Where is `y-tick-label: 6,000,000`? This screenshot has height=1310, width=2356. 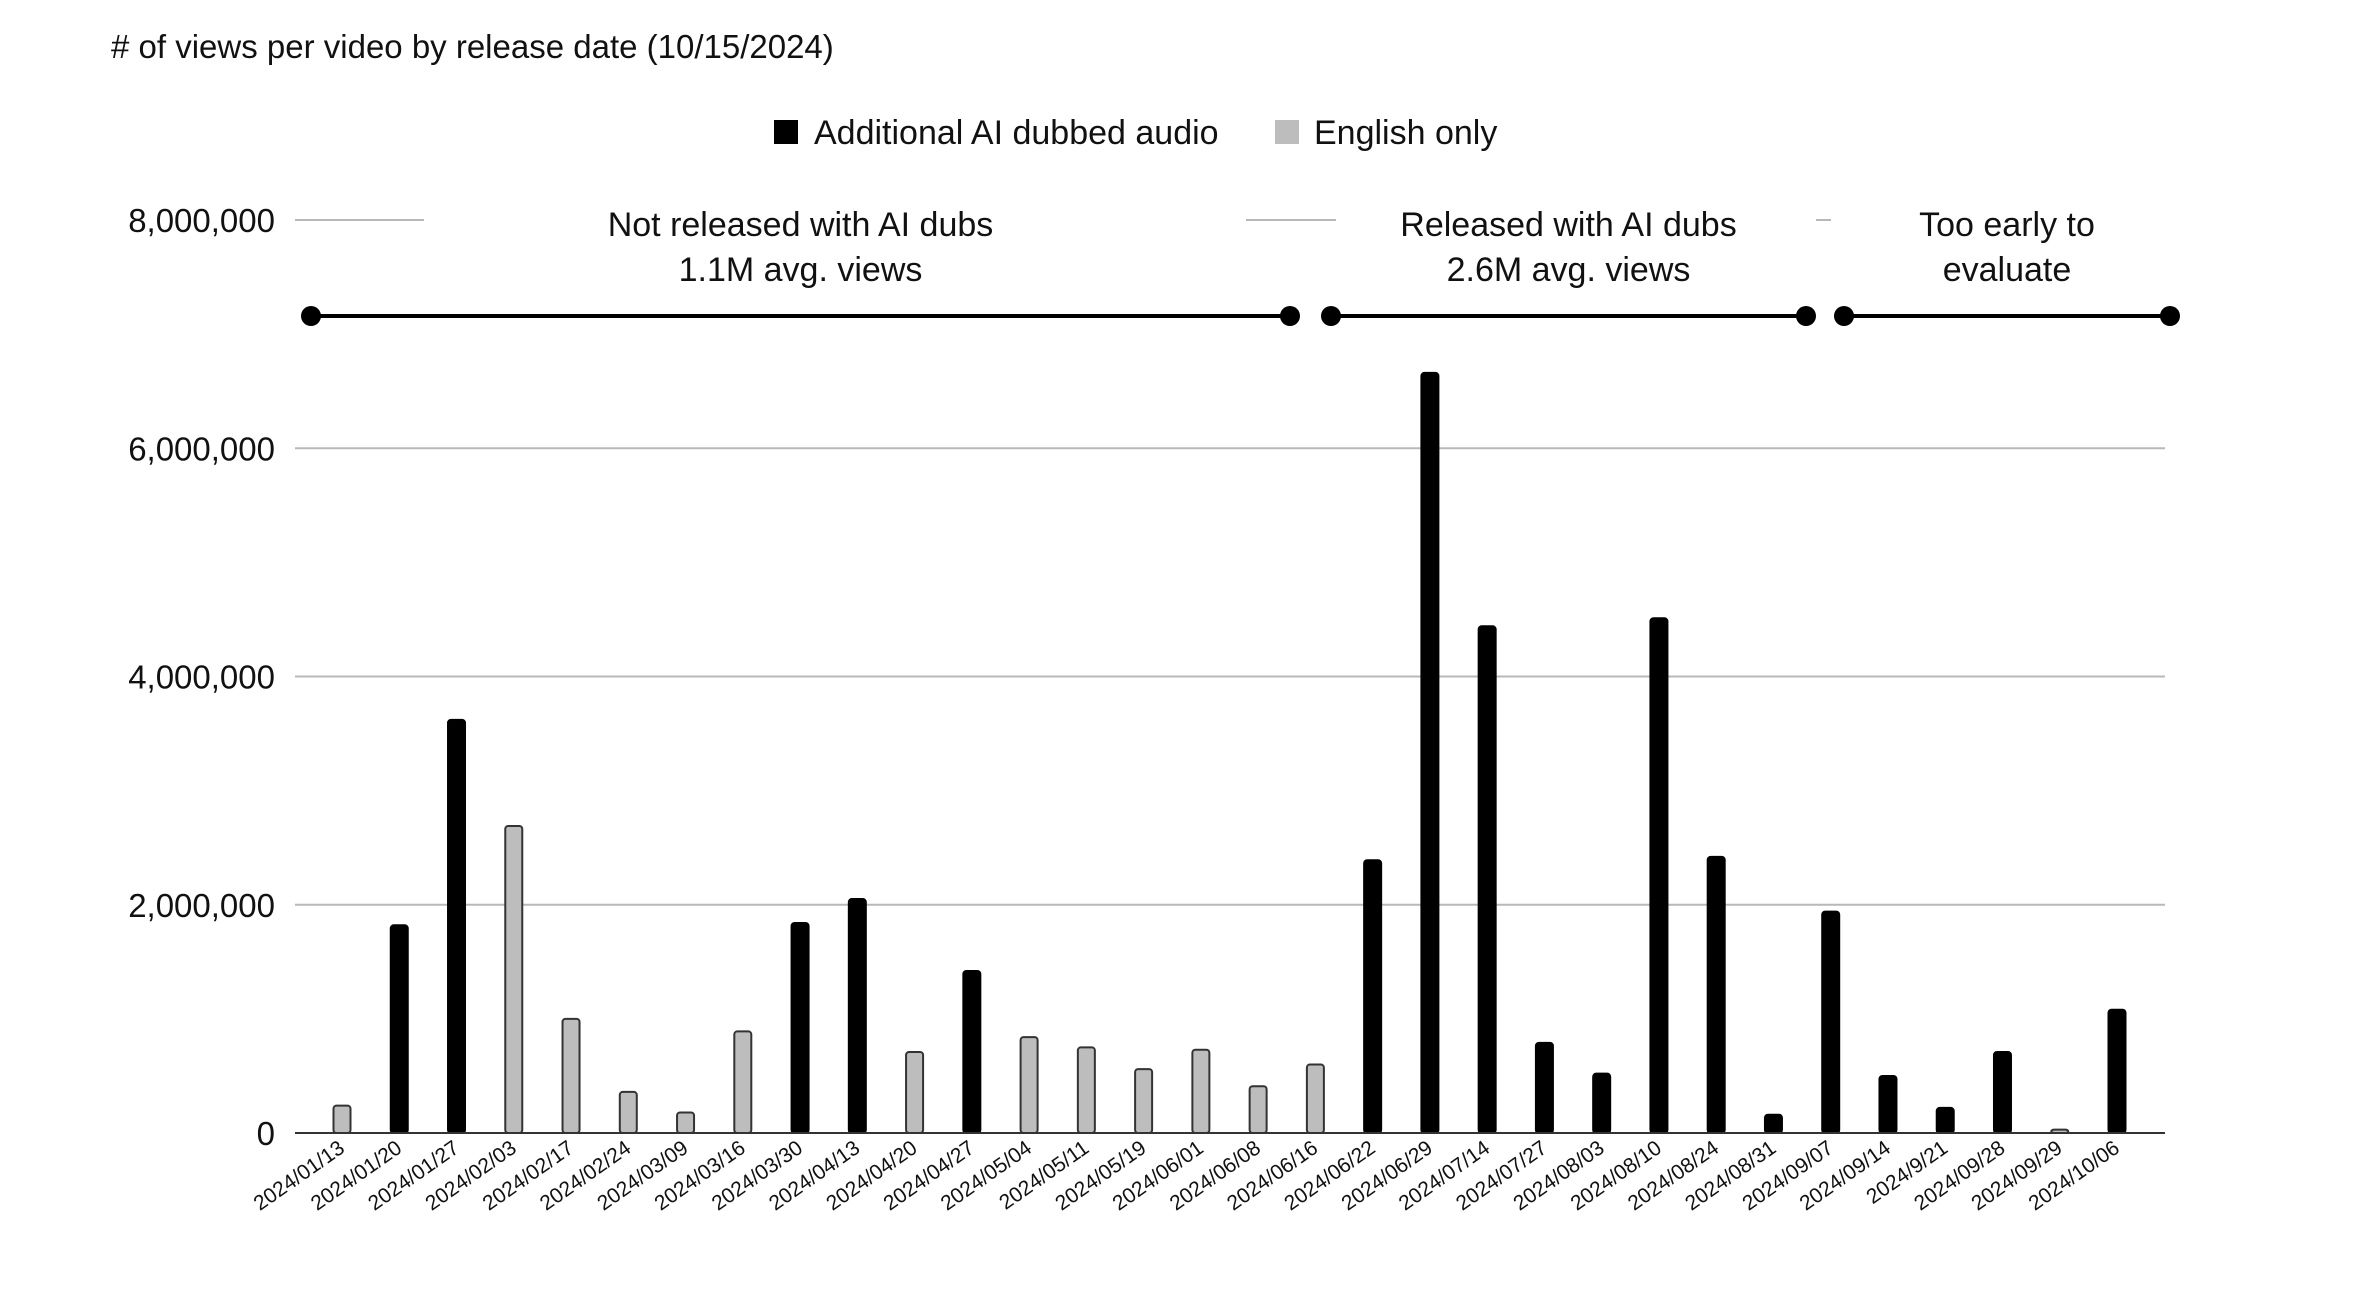
y-tick-label: 6,000,000 is located at coordinates (201, 448).